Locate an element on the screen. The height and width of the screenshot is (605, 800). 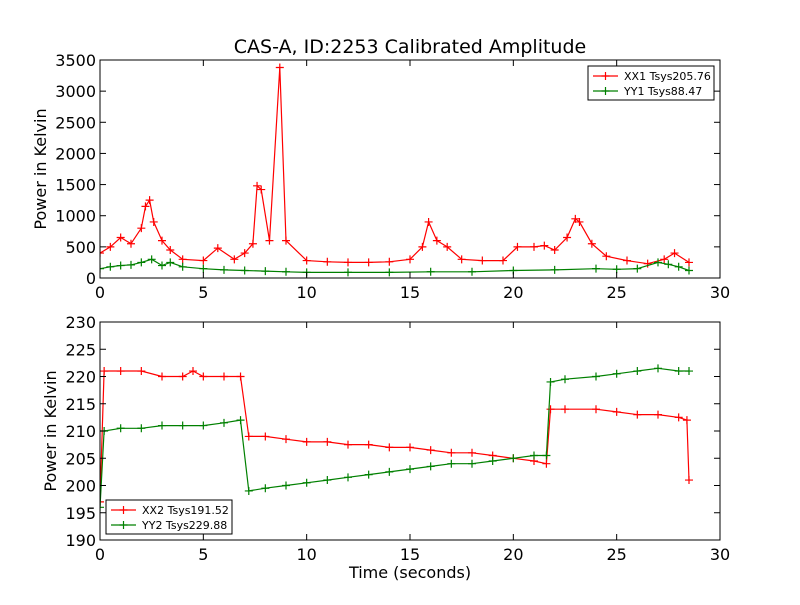
bottom-legend-label: XX2 Tsys191.52 is located at coordinates (185, 510).